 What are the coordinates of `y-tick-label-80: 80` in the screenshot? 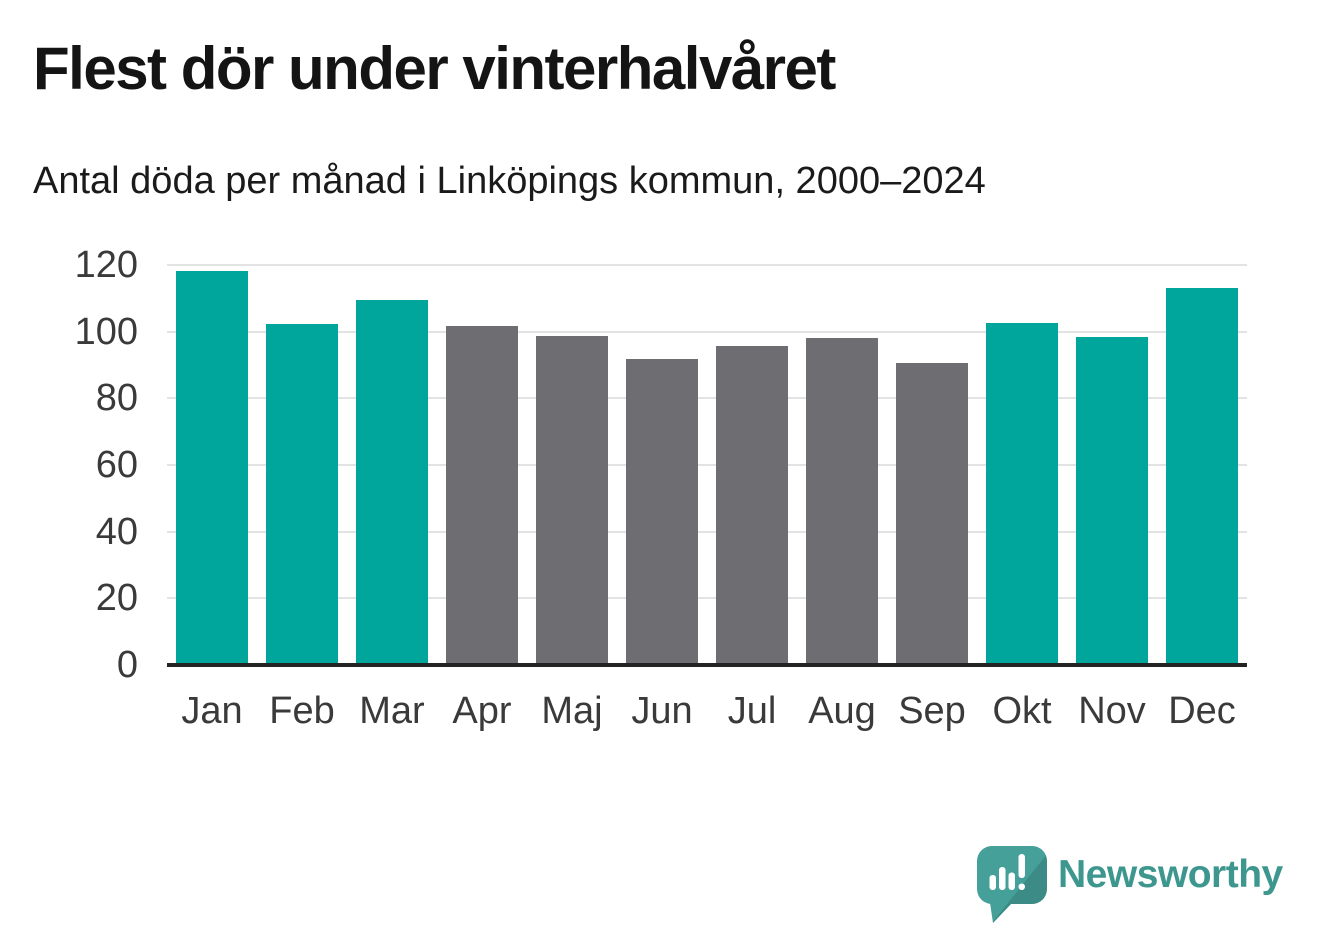 It's located at (116, 398).